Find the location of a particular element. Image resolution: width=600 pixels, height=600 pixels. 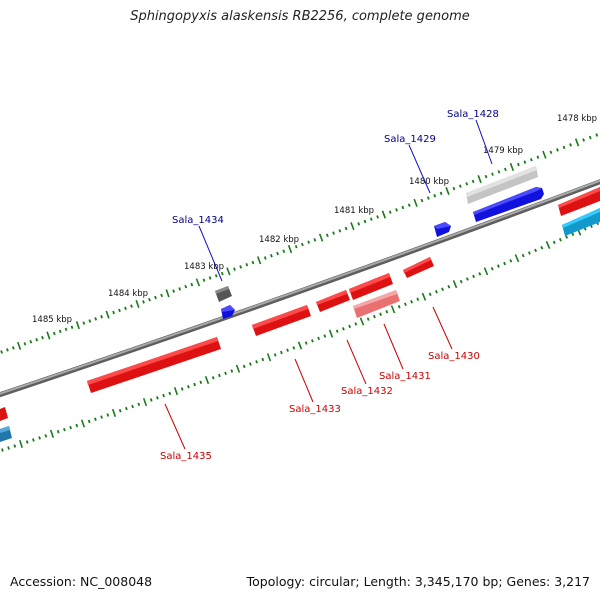

gene-partial-left-blue is located at coordinates (6, 434).